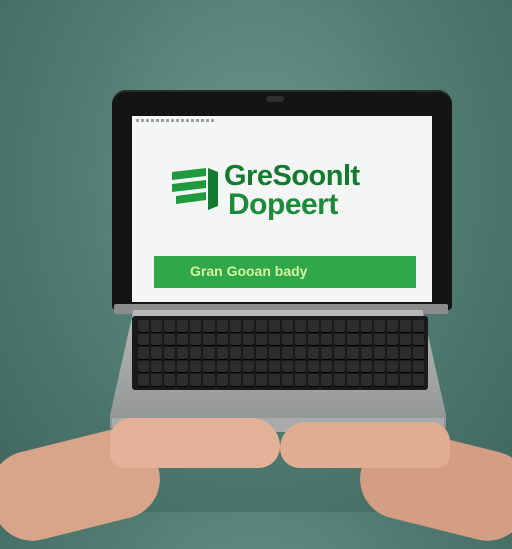 This screenshot has height=549, width=512. I want to click on webcam, so click(275, 99).